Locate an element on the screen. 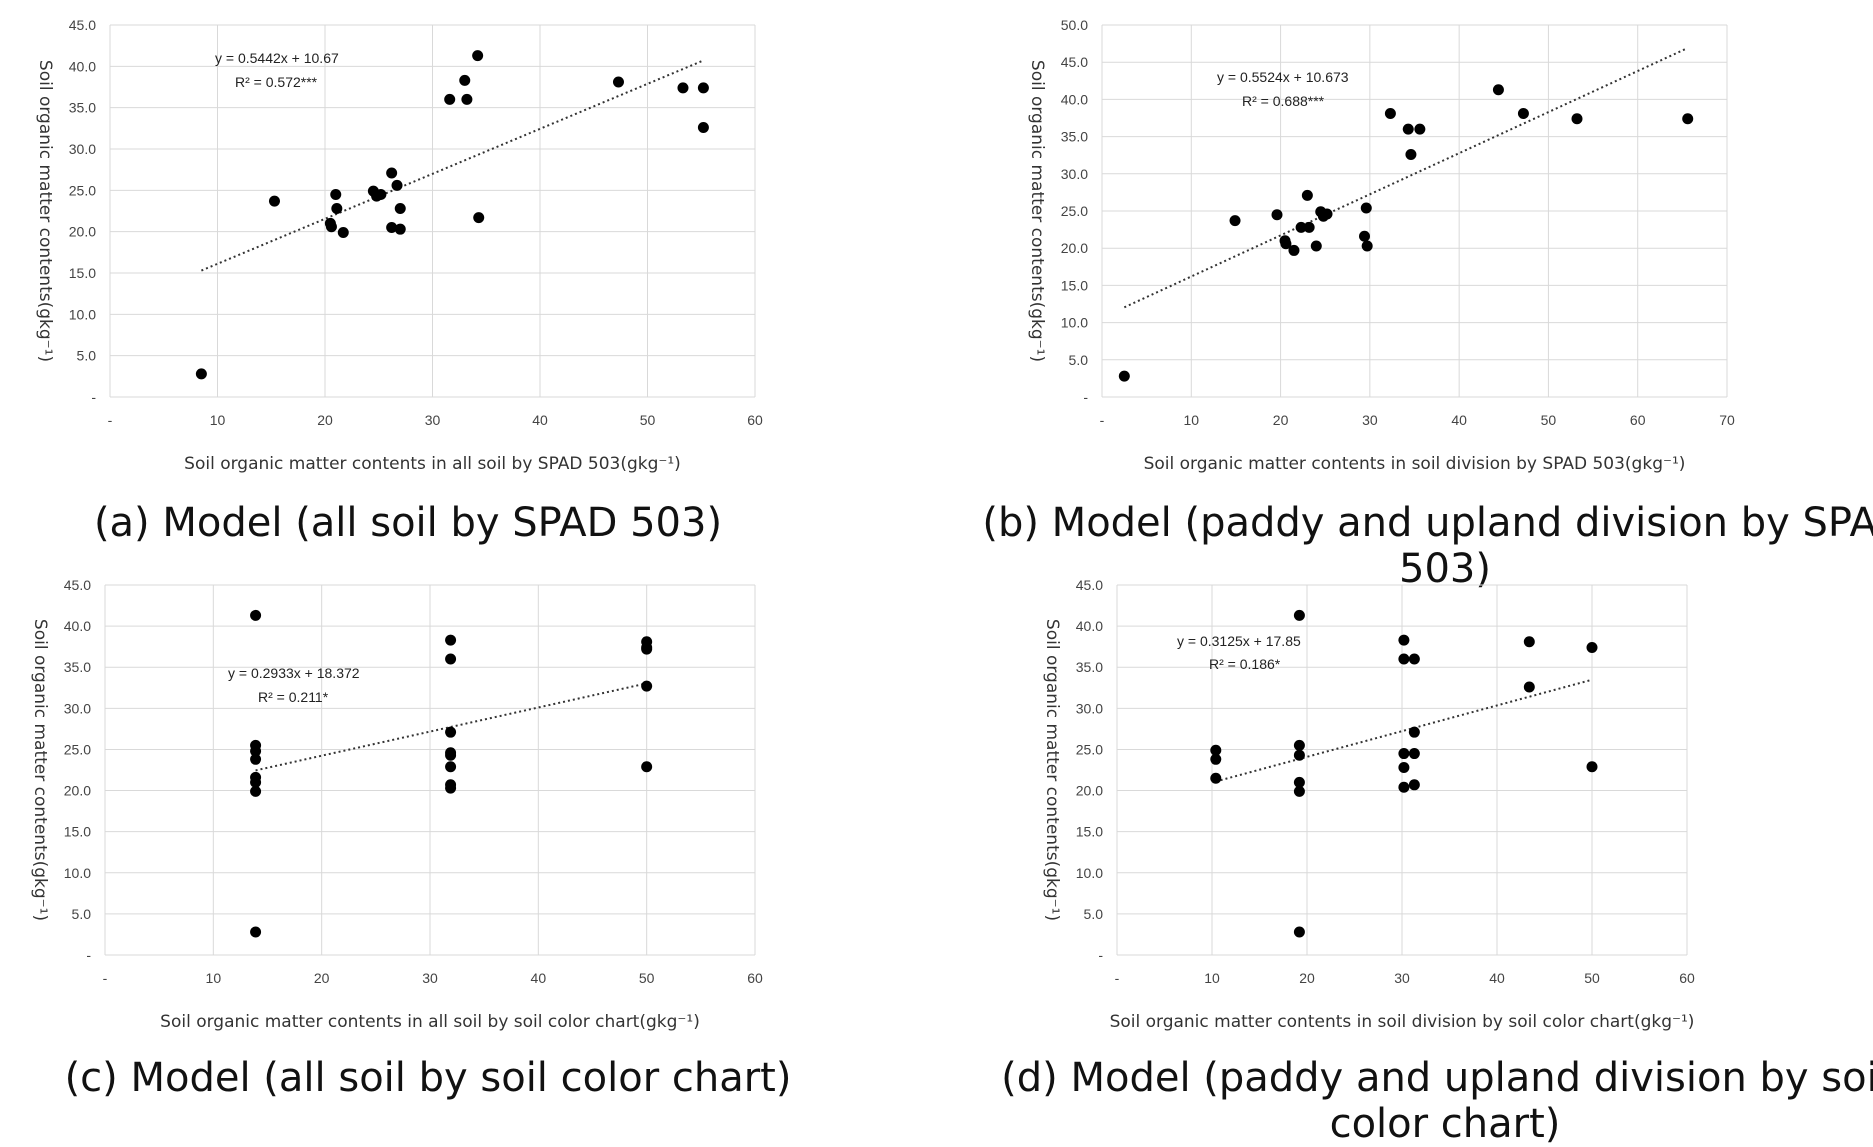  y-tick-label: 50.0 is located at coordinates (1074, 25).